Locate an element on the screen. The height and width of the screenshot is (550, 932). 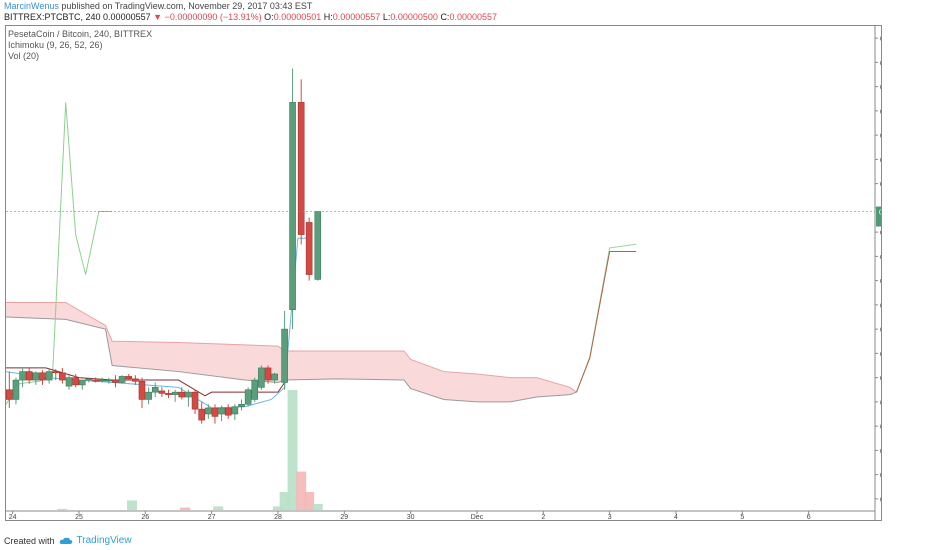
ichimoku-cloud is located at coordinates (291, 352).